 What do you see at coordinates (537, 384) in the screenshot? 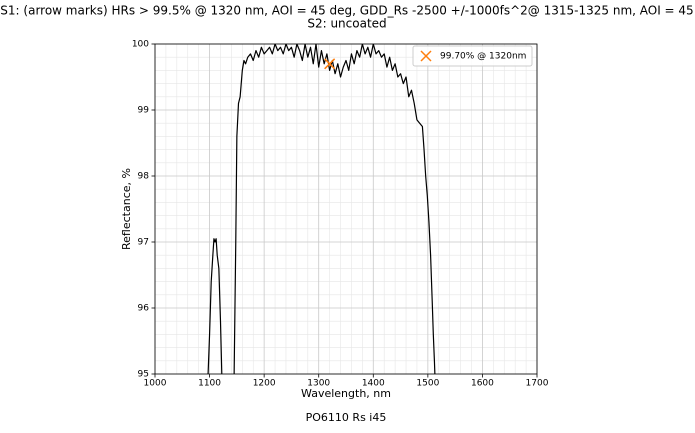
I see `x-tick-label: 1700` at bounding box center [537, 384].